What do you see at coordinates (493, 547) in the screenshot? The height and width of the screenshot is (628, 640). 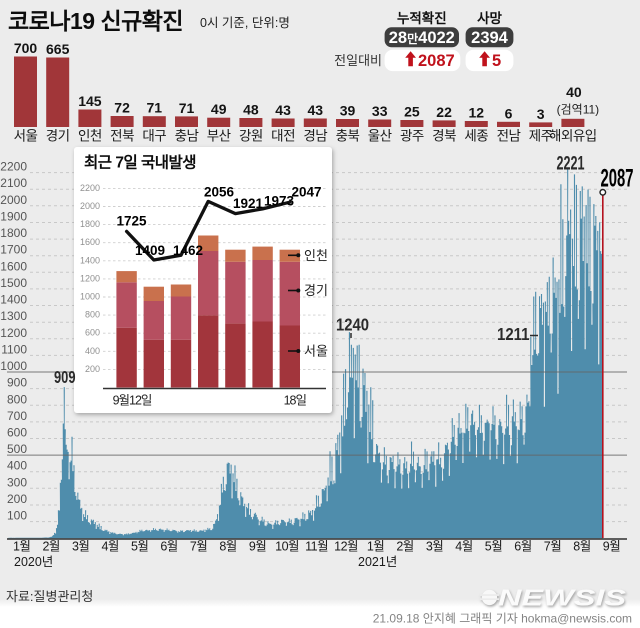 I see `svg-text: 5월` at bounding box center [493, 547].